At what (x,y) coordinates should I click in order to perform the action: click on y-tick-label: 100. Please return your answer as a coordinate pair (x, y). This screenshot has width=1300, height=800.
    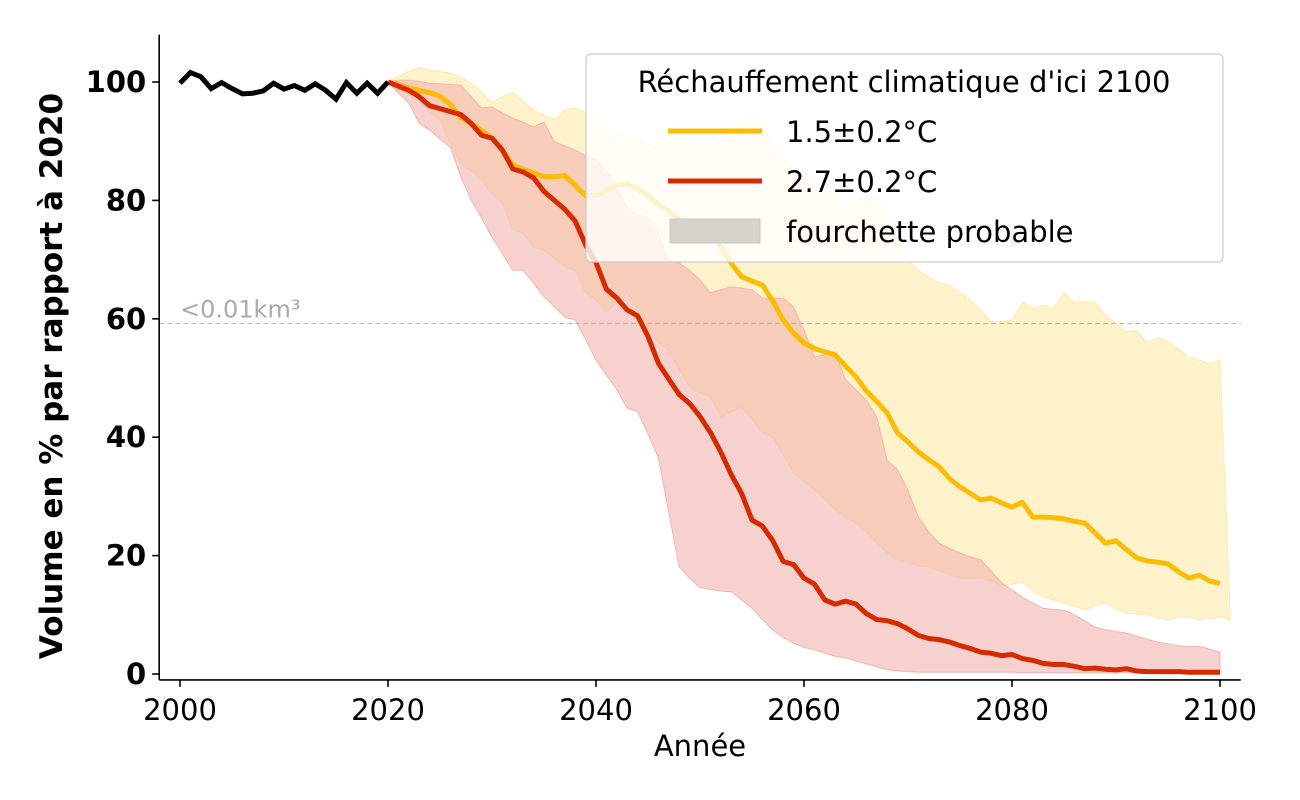
    Looking at the image, I should click on (116, 82).